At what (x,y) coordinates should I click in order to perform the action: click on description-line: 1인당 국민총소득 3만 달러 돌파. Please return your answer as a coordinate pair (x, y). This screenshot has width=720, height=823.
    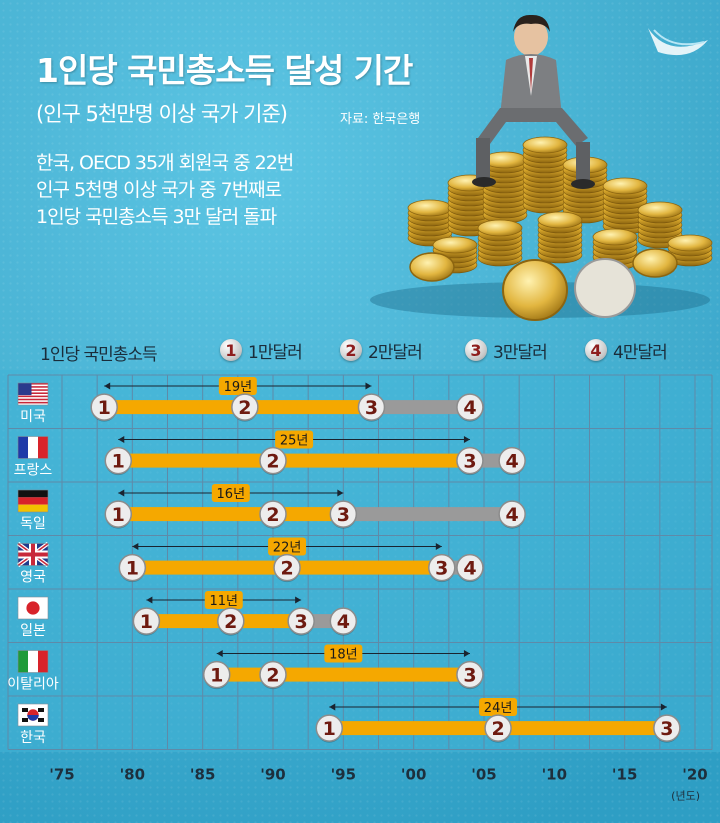
    Looking at the image, I should click on (156, 217).